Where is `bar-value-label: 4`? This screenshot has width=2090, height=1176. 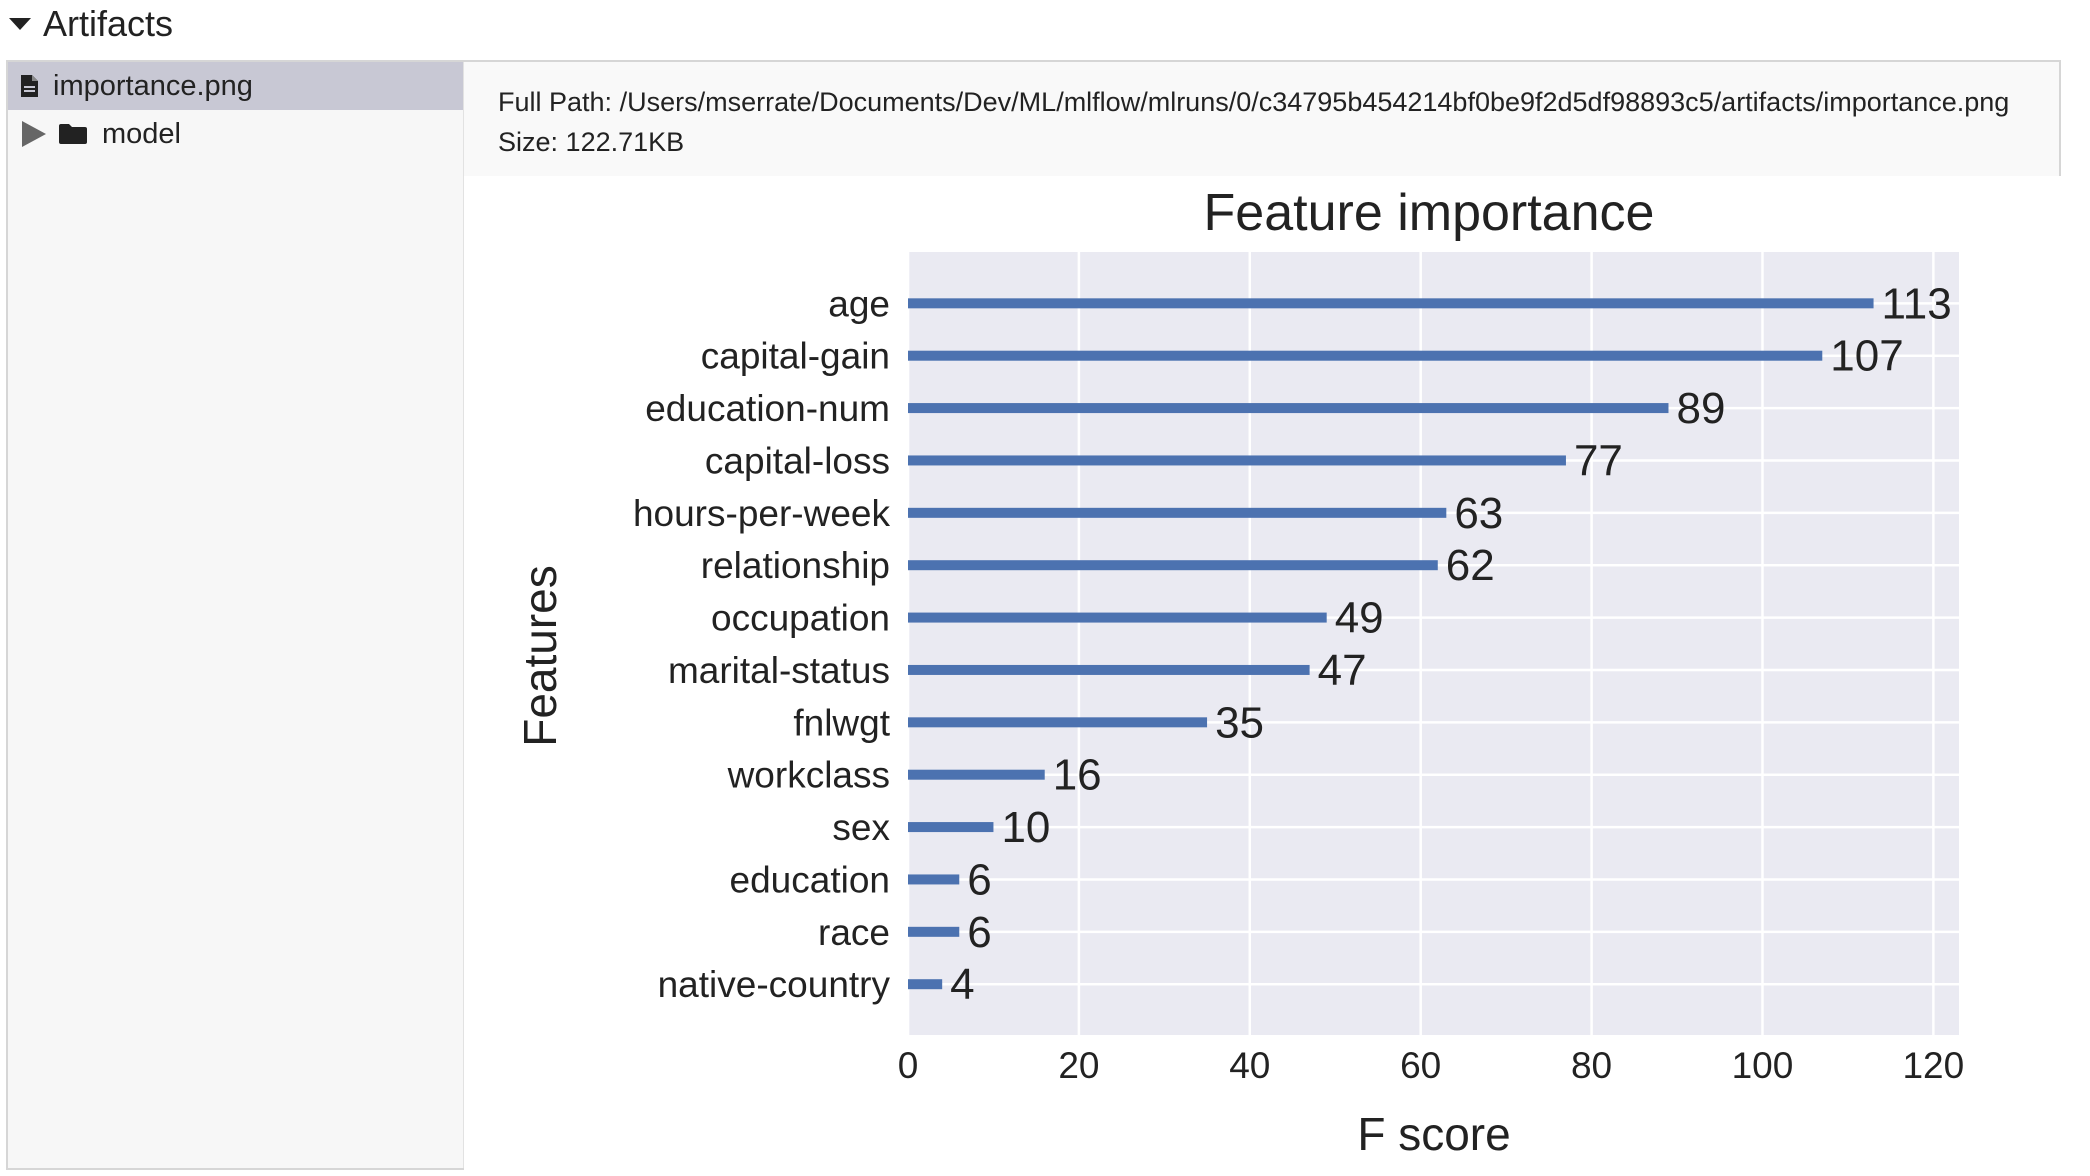 bar-value-label: 4 is located at coordinates (962, 984).